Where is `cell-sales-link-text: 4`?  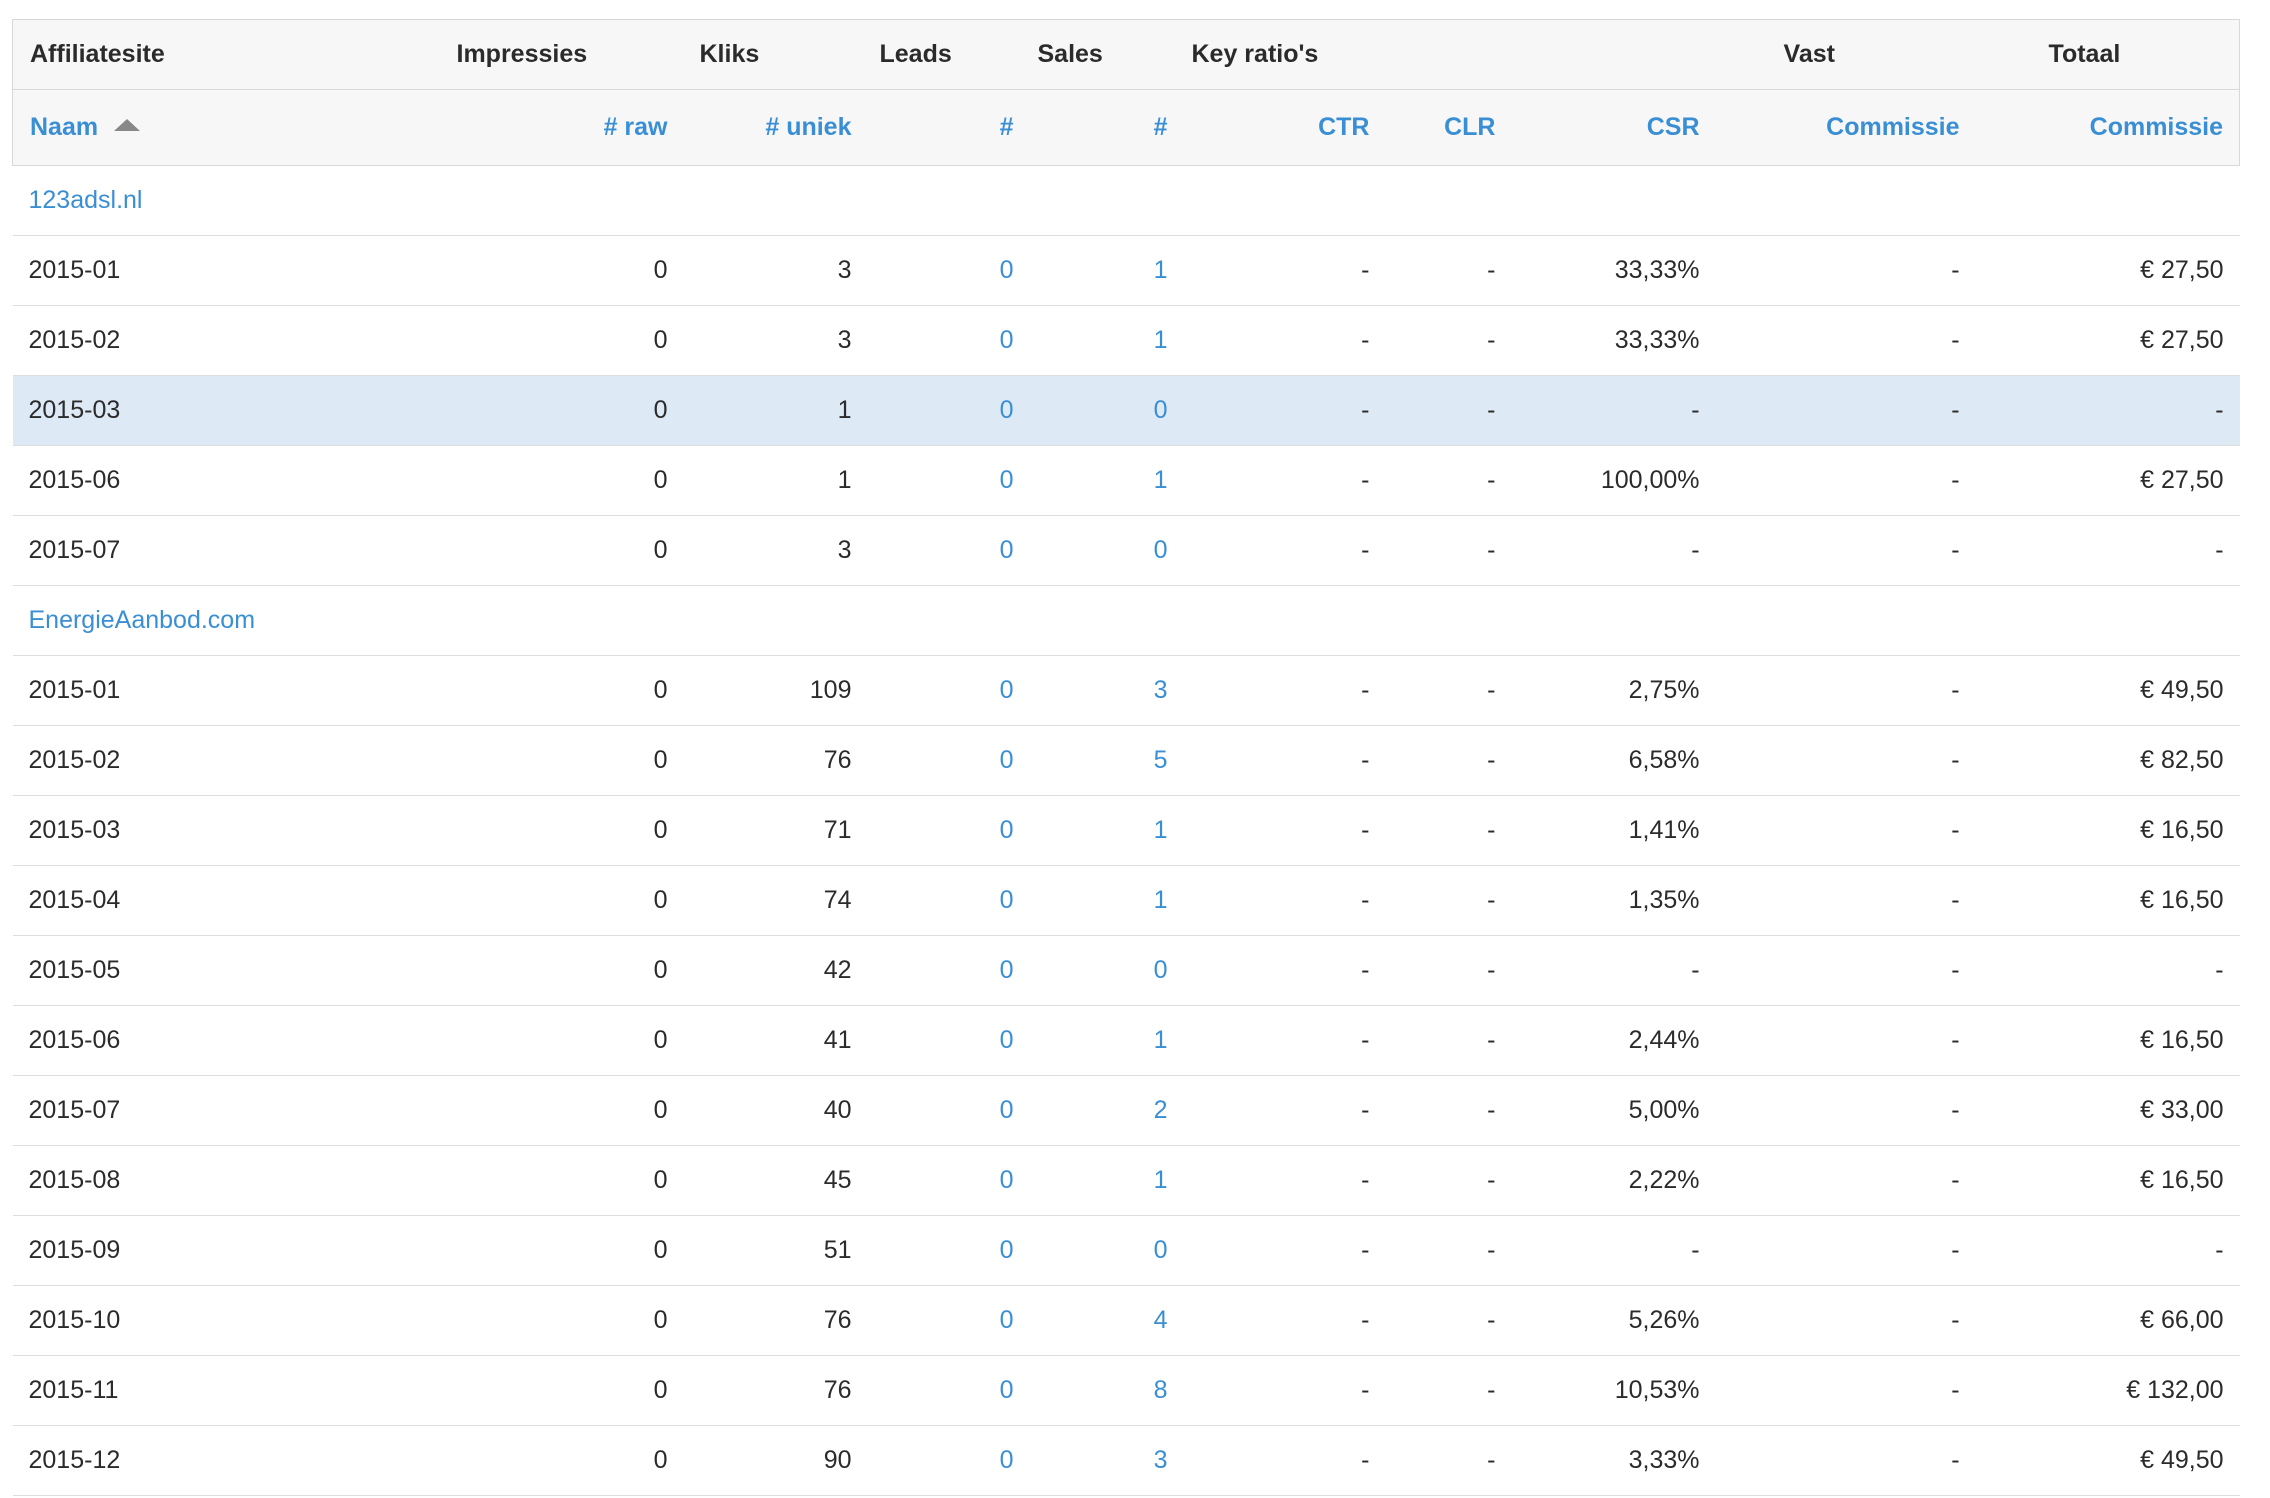 cell-sales-link-text: 4 is located at coordinates (1160, 1320).